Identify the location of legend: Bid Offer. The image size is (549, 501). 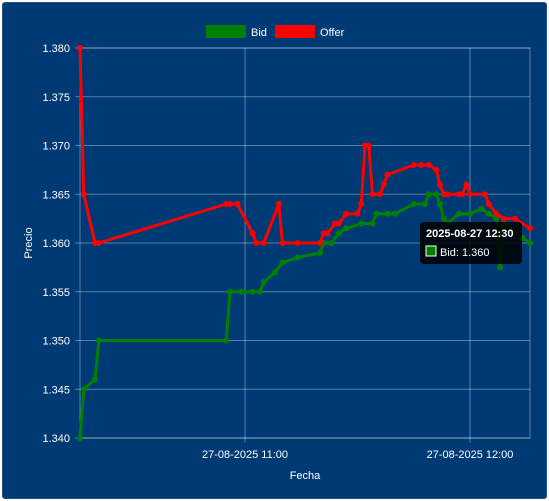
(275, 32).